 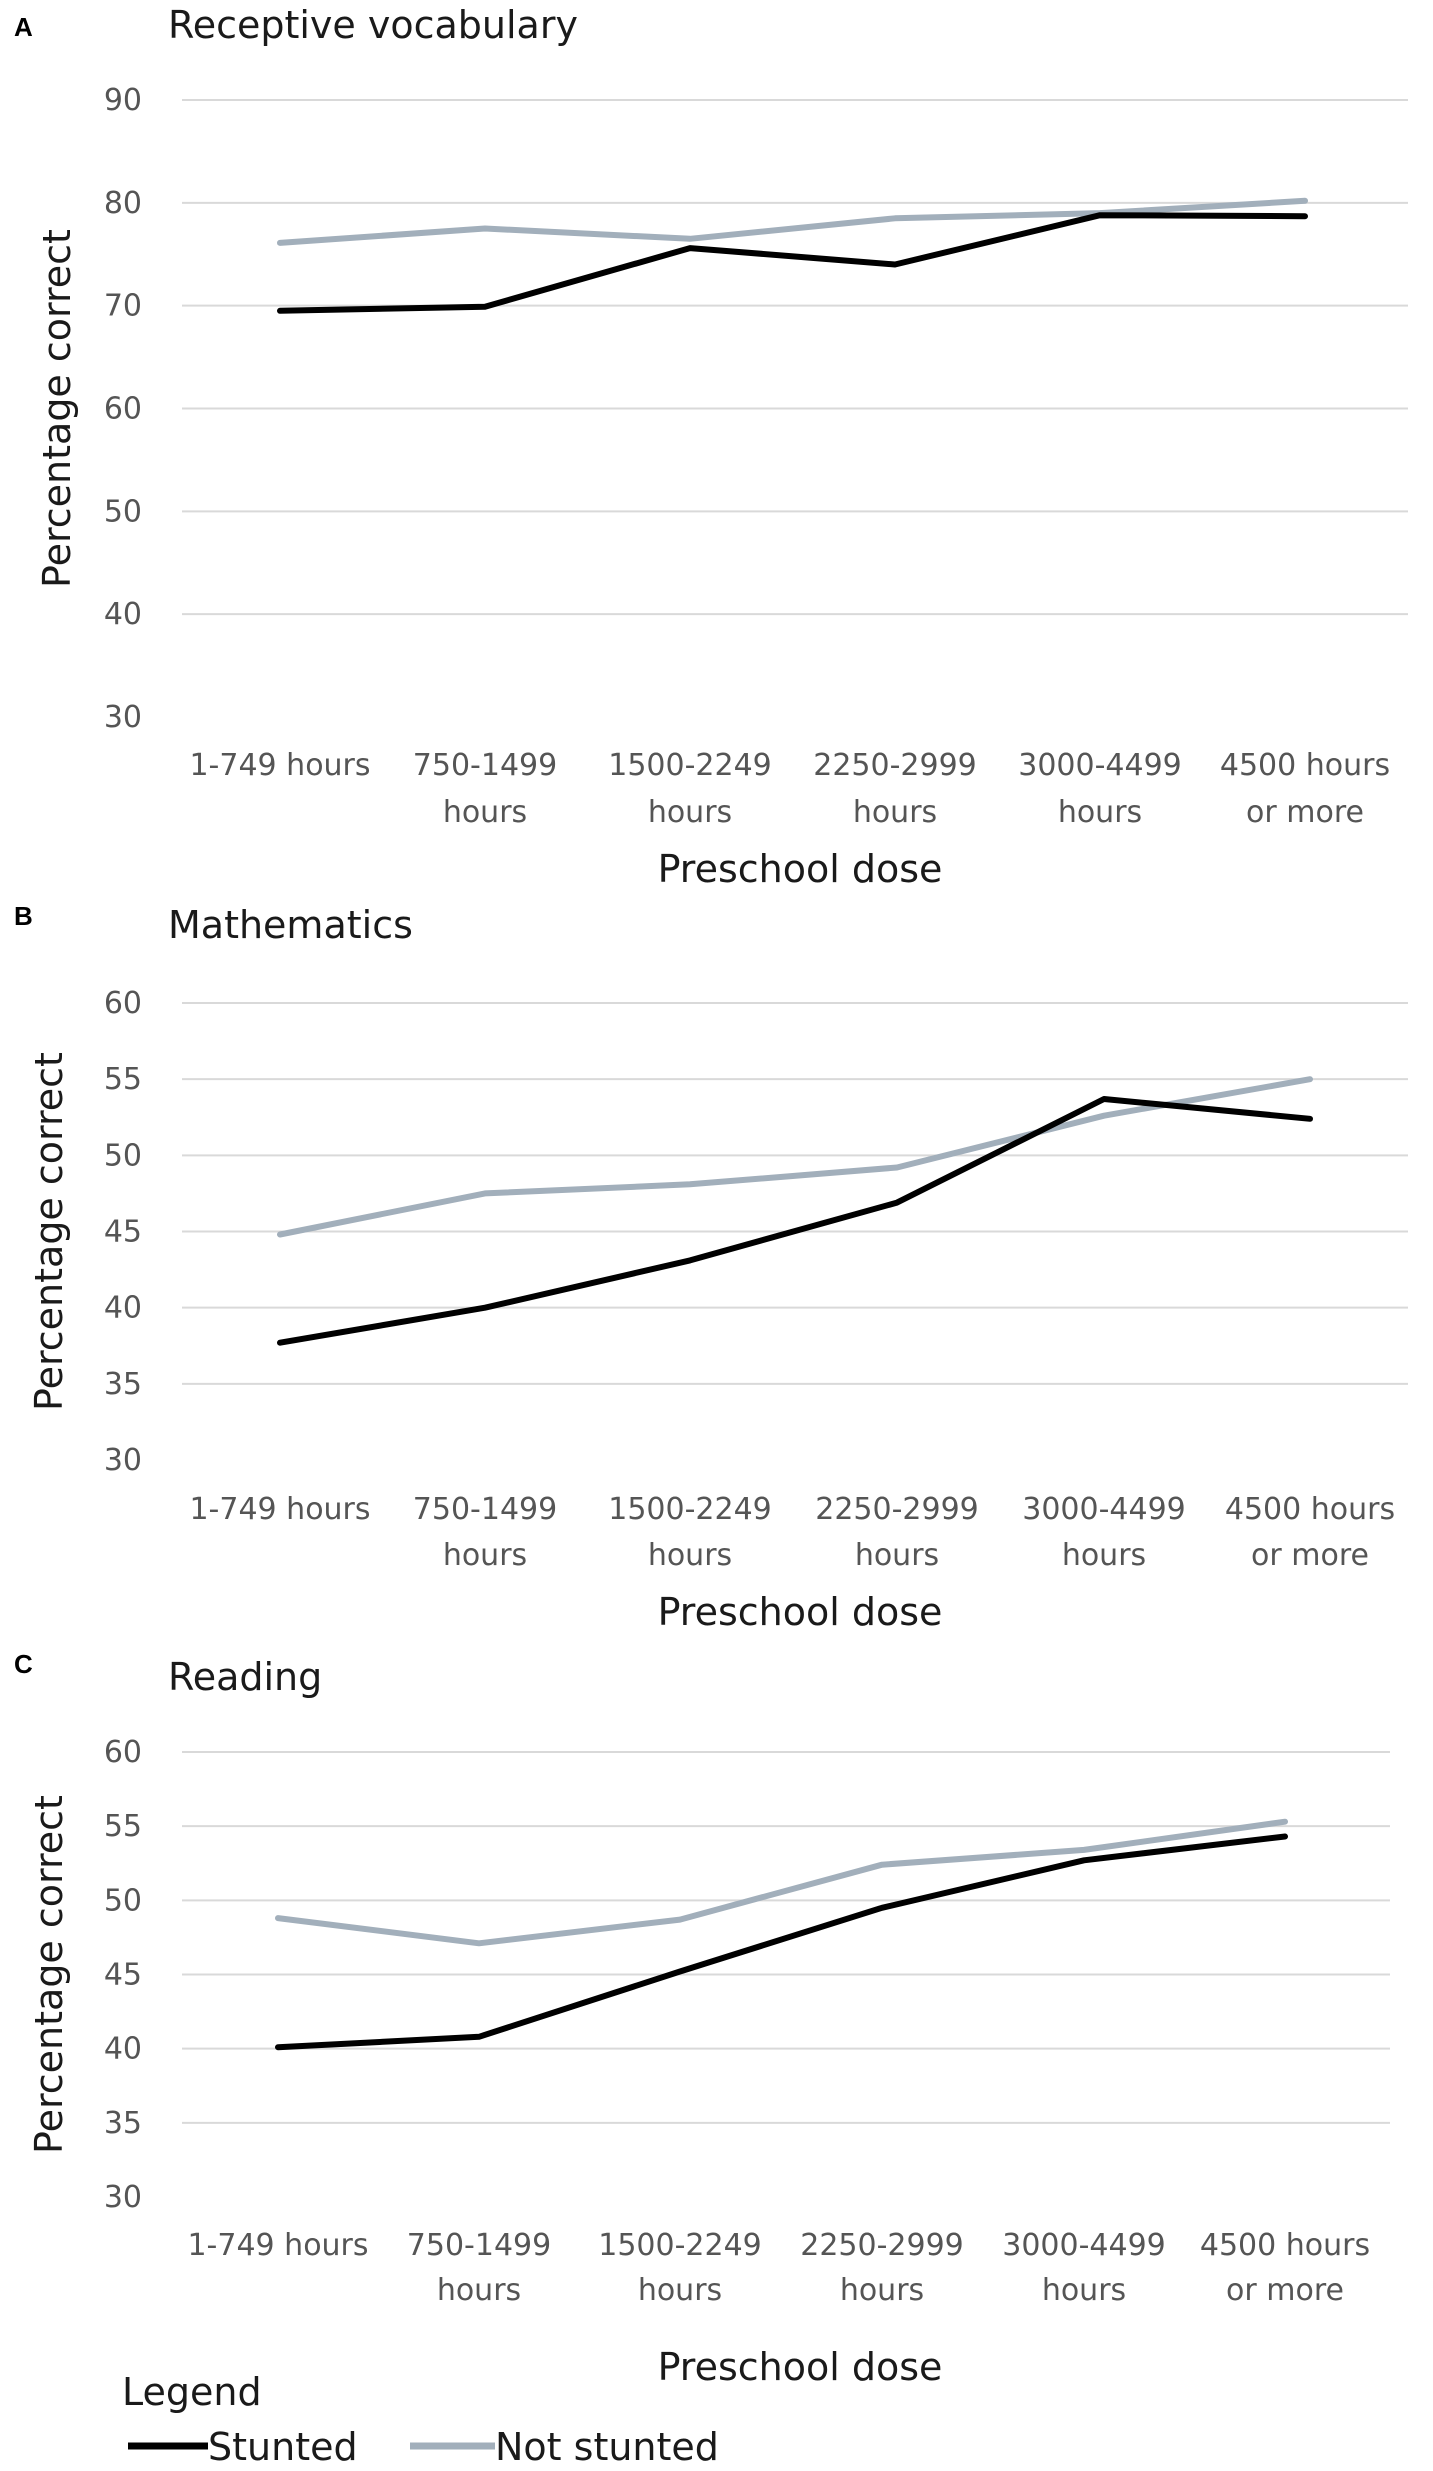 I want to click on panel-label: A, so click(x=23, y=27).